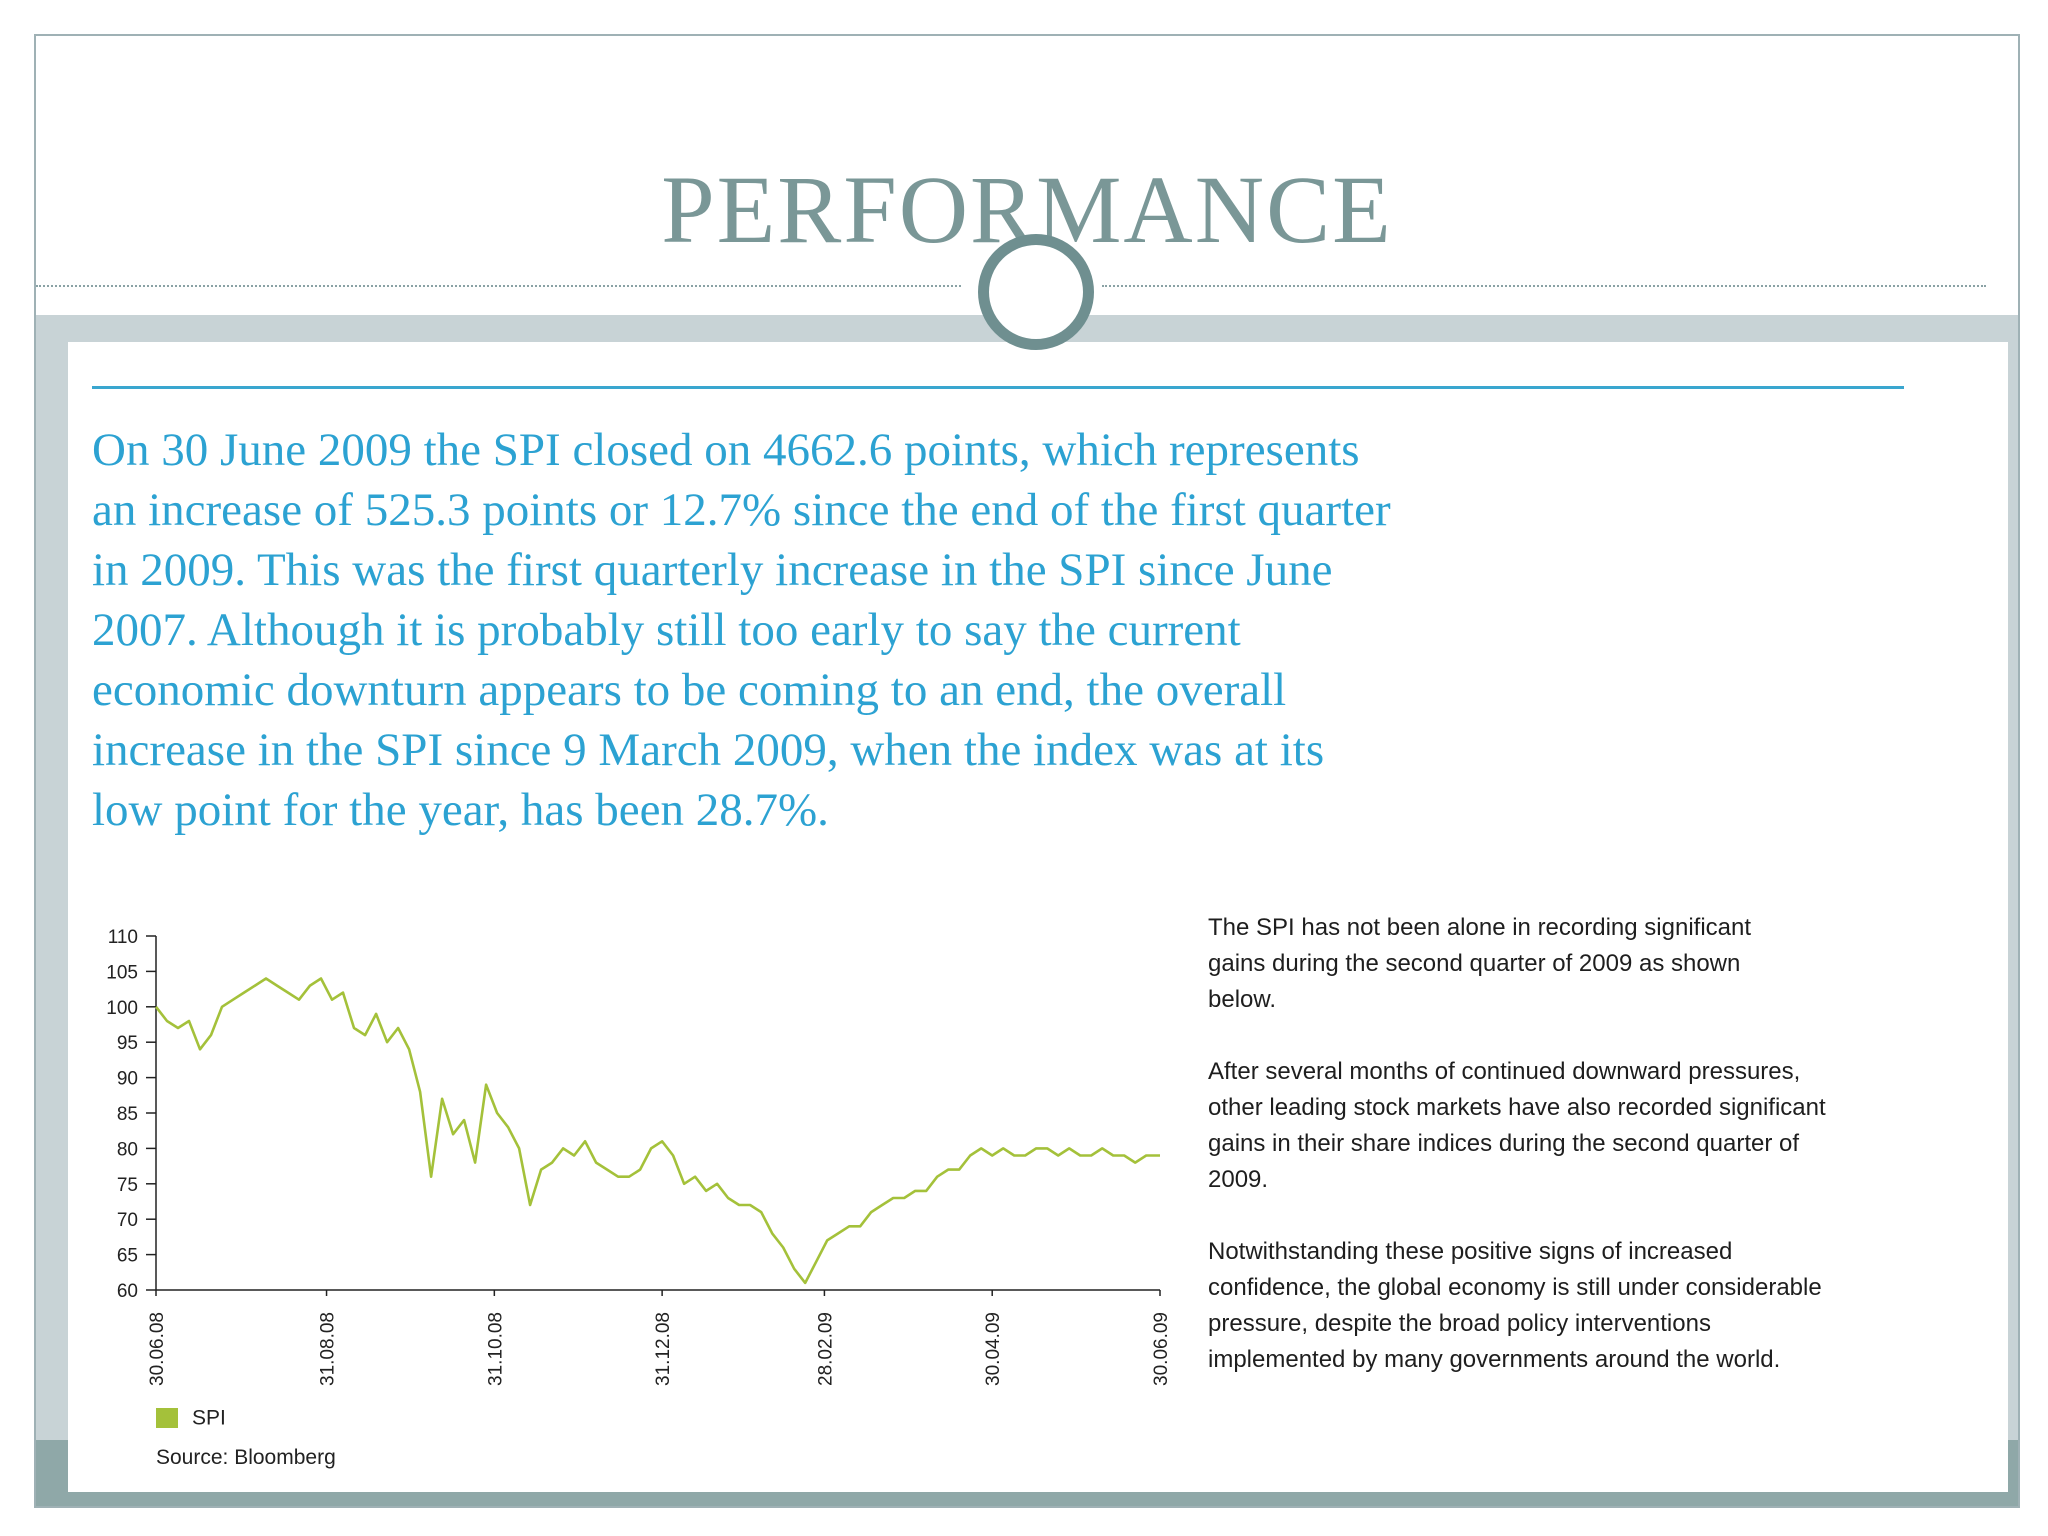  Describe the element at coordinates (127, 1291) in the screenshot. I see `y-tick-label: 60` at that location.